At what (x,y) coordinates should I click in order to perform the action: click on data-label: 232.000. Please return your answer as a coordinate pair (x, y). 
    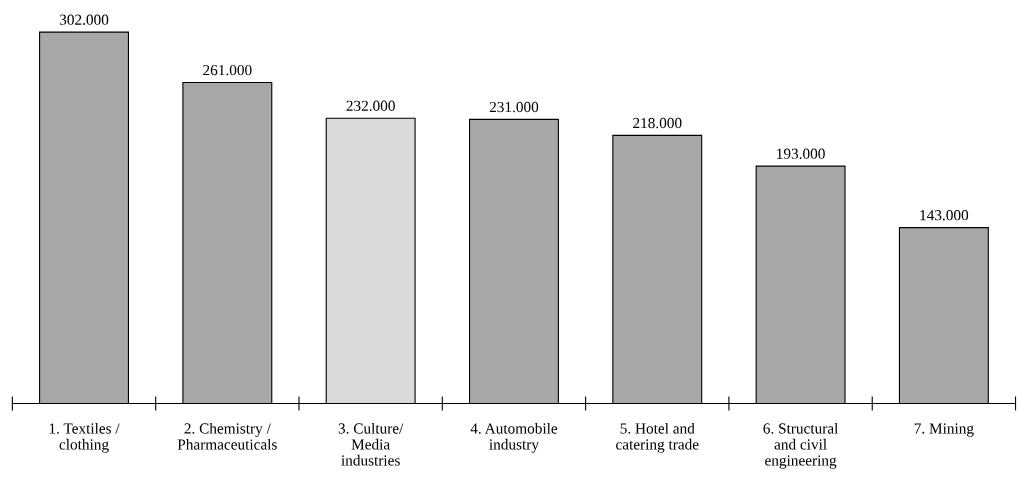
    Looking at the image, I should click on (370, 105).